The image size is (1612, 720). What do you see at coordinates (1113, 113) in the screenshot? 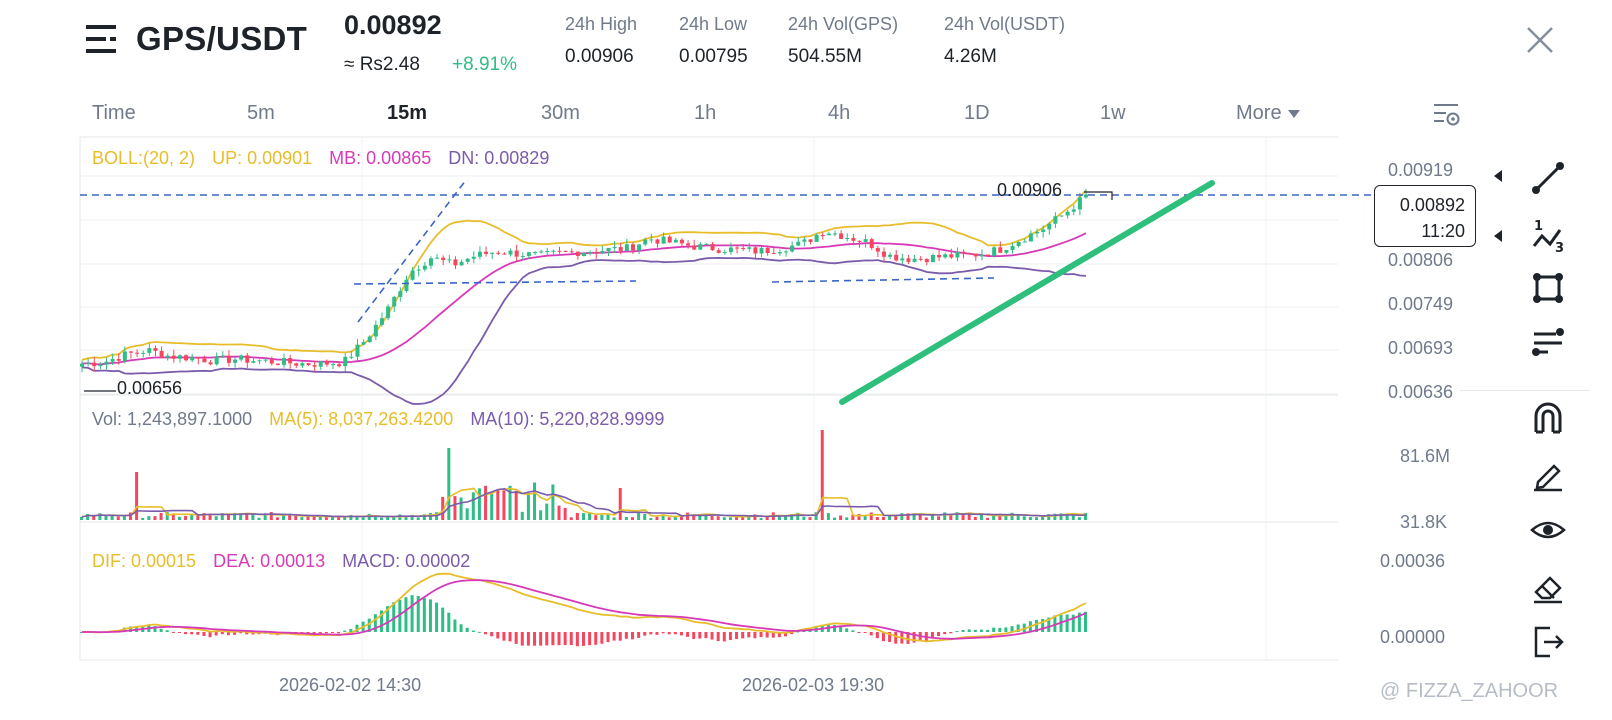
I see `tab-1w: 1w` at bounding box center [1113, 113].